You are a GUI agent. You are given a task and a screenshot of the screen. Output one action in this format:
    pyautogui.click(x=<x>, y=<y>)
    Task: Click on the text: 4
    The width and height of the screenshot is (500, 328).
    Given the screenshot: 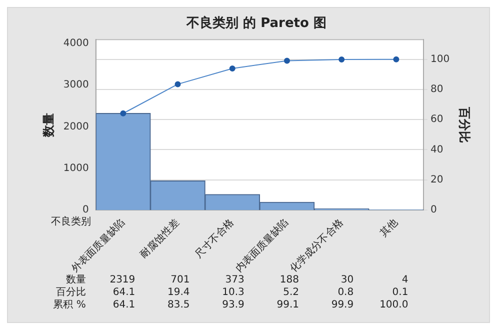 What is the action you would take?
    pyautogui.click(x=405, y=280)
    